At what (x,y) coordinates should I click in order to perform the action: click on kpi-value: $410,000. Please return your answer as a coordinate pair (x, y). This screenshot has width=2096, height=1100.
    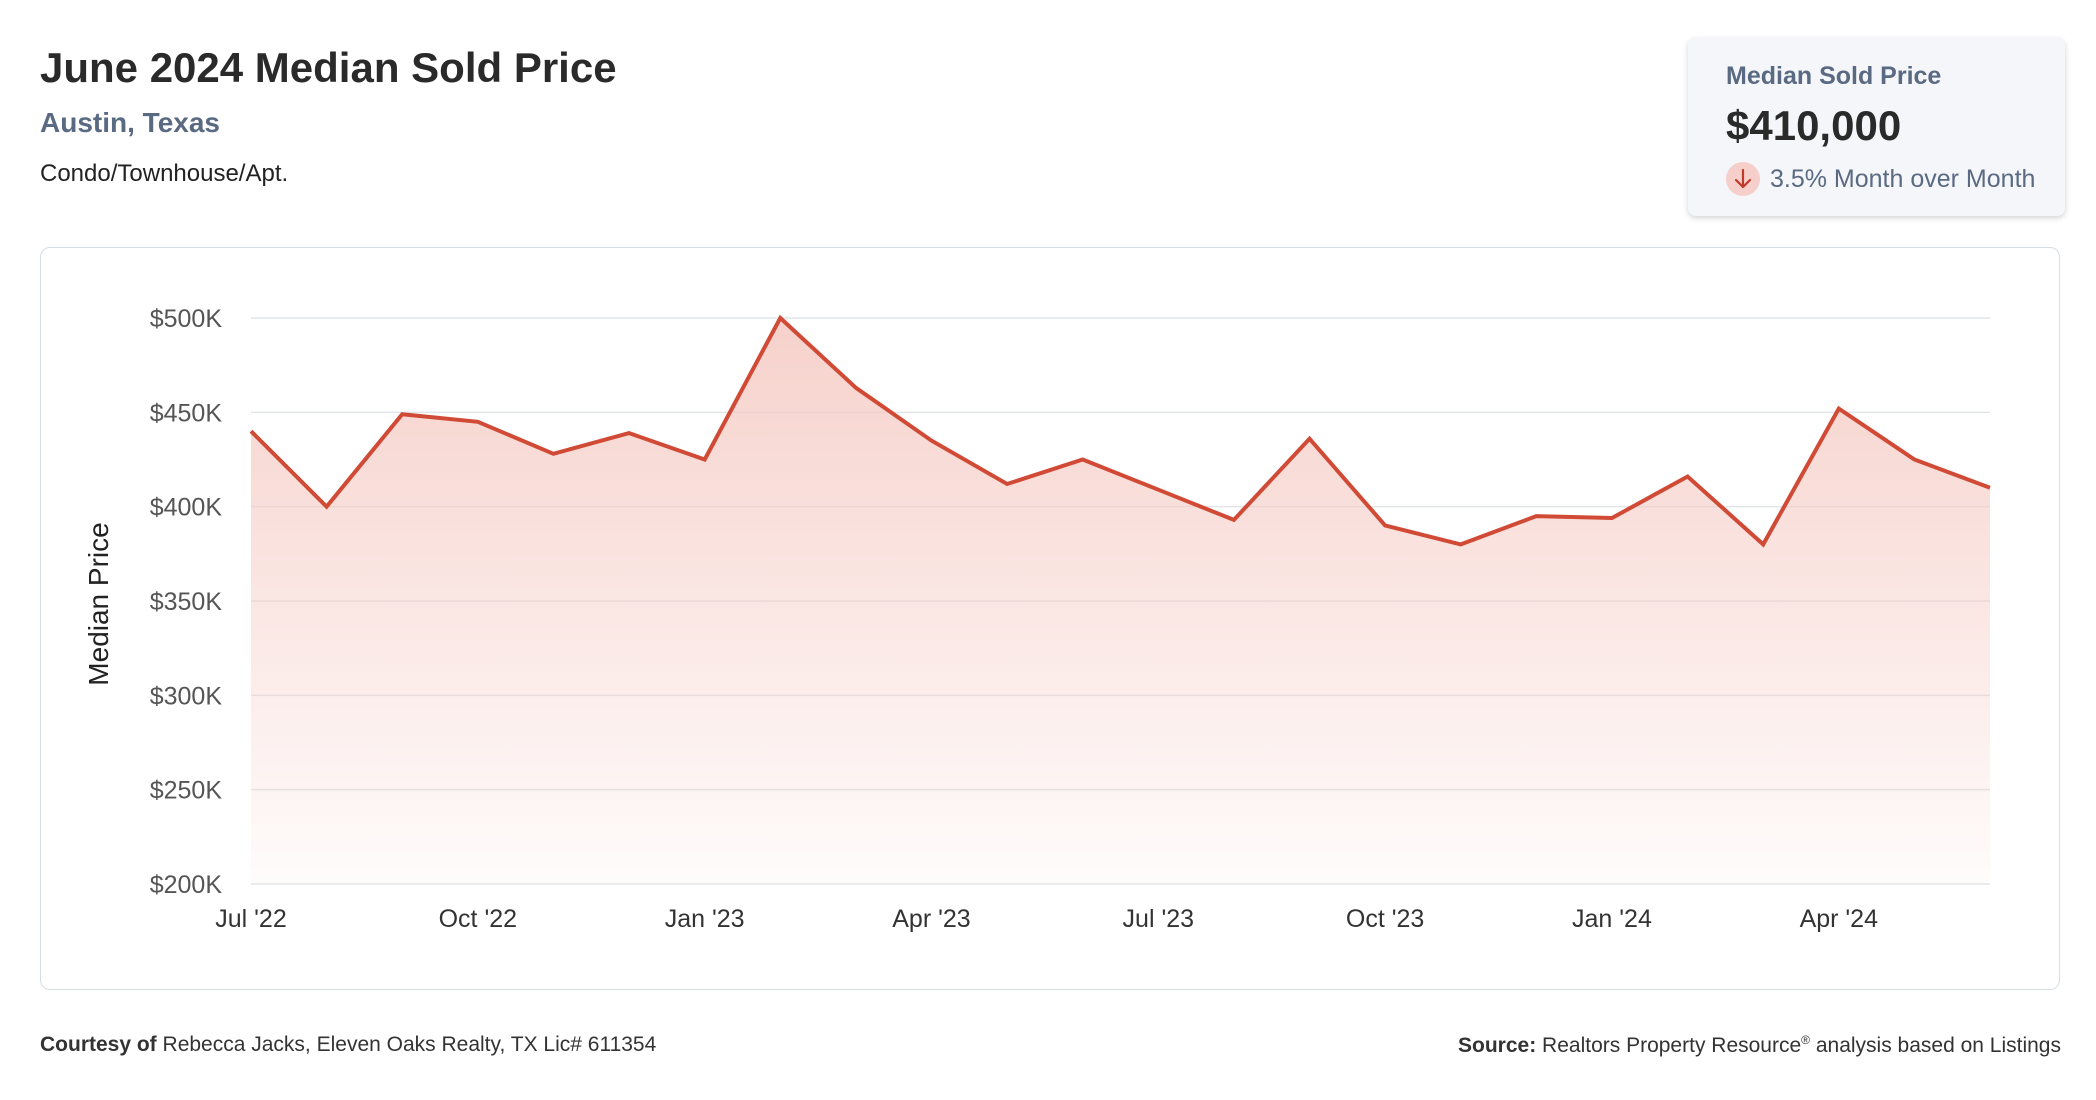
    Looking at the image, I should click on (1814, 125).